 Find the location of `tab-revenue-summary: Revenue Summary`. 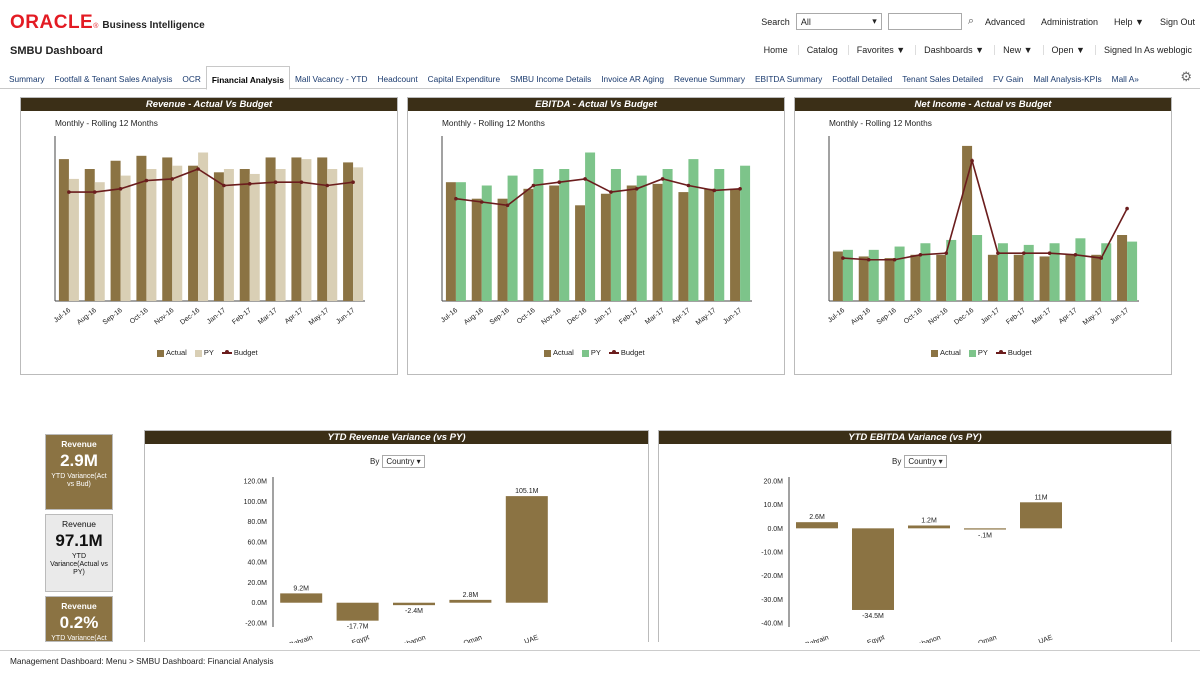

tab-revenue-summary: Revenue Summary is located at coordinates (709, 79).